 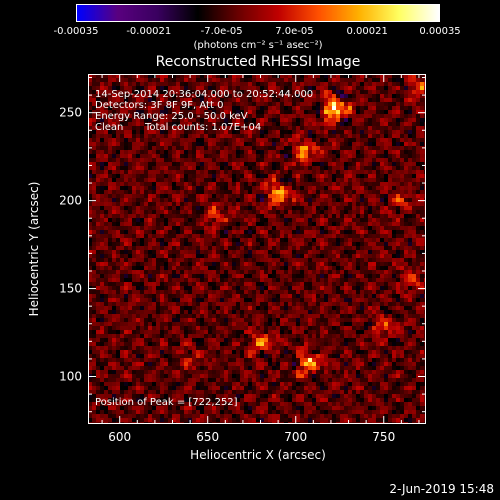 What do you see at coordinates (70, 201) in the screenshot?
I see `y-tick-label: 200` at bounding box center [70, 201].